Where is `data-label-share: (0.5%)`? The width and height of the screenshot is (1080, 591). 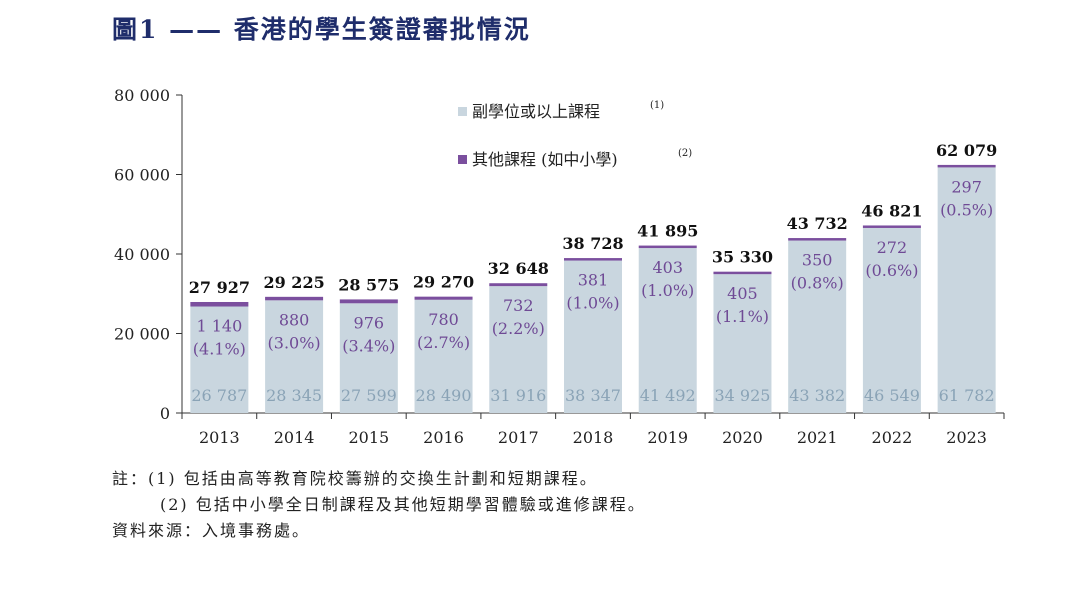
data-label-share: (0.5%) is located at coordinates (966, 209).